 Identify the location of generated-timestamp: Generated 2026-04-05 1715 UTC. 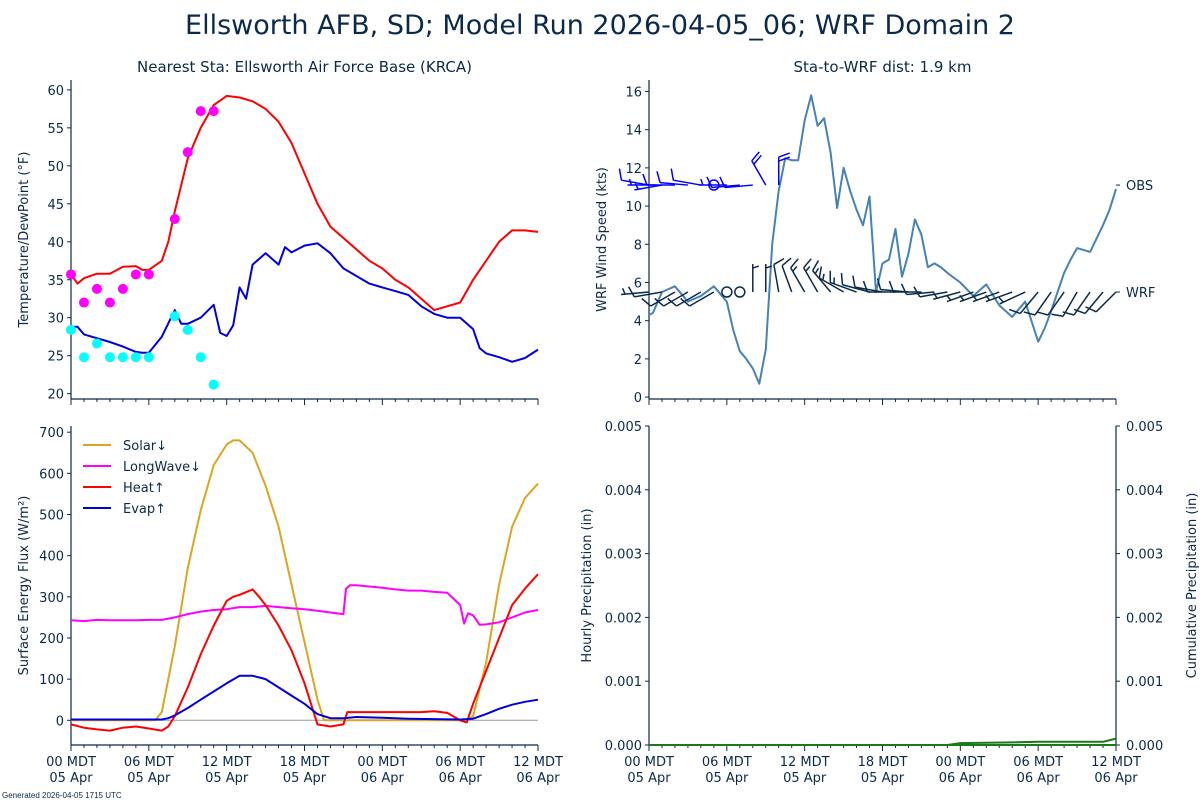
(62, 795).